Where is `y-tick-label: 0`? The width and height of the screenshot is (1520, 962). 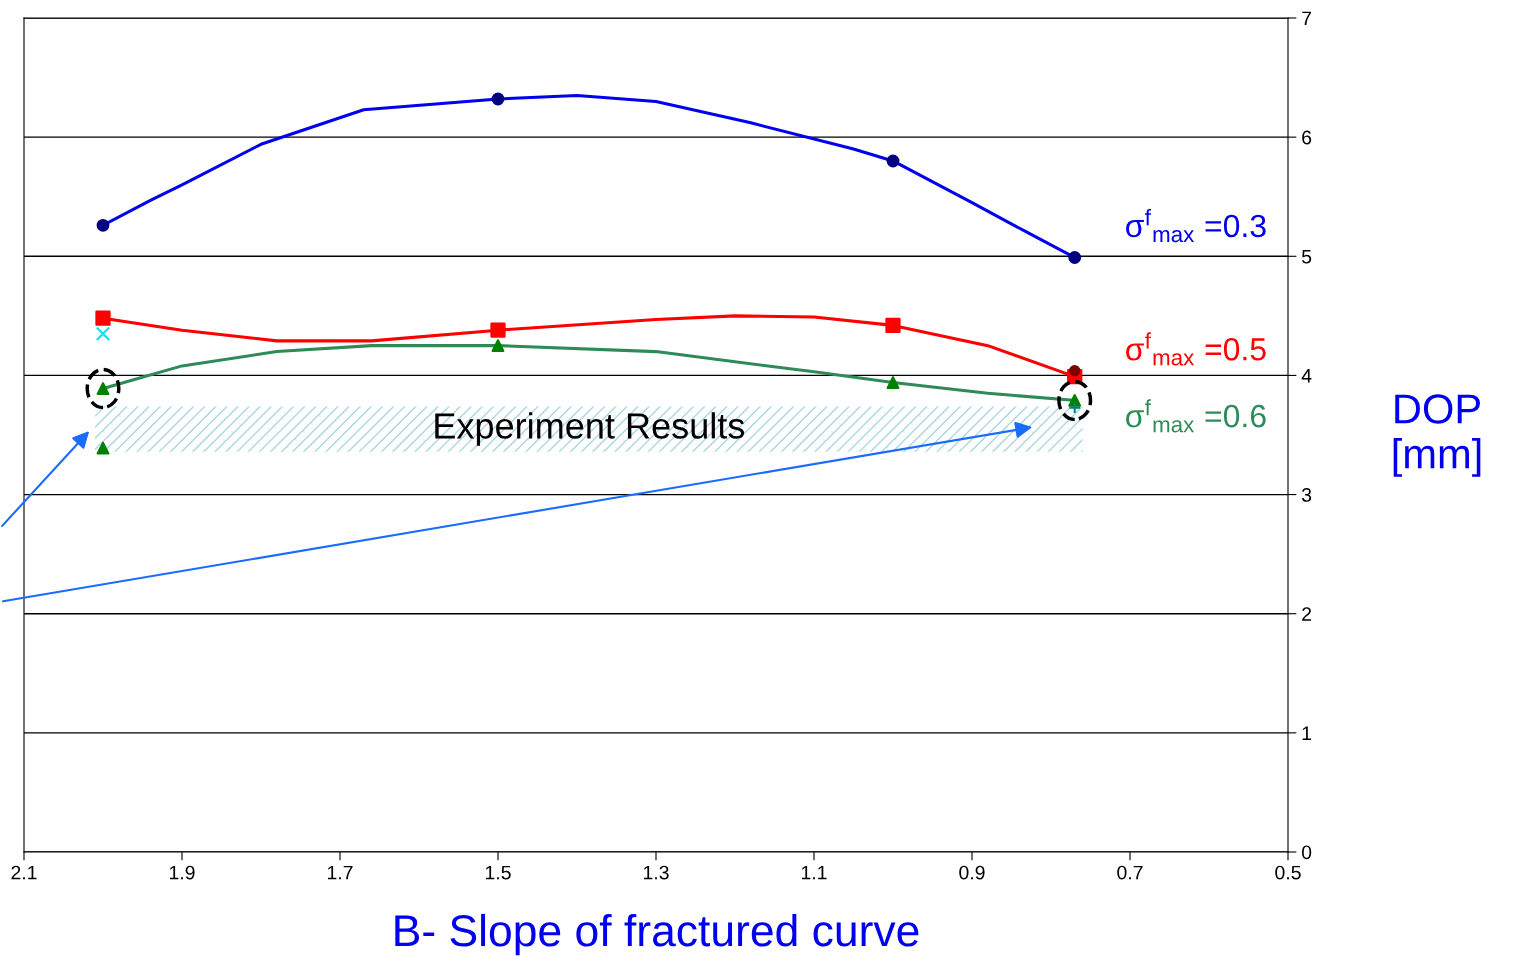 y-tick-label: 0 is located at coordinates (1306, 852).